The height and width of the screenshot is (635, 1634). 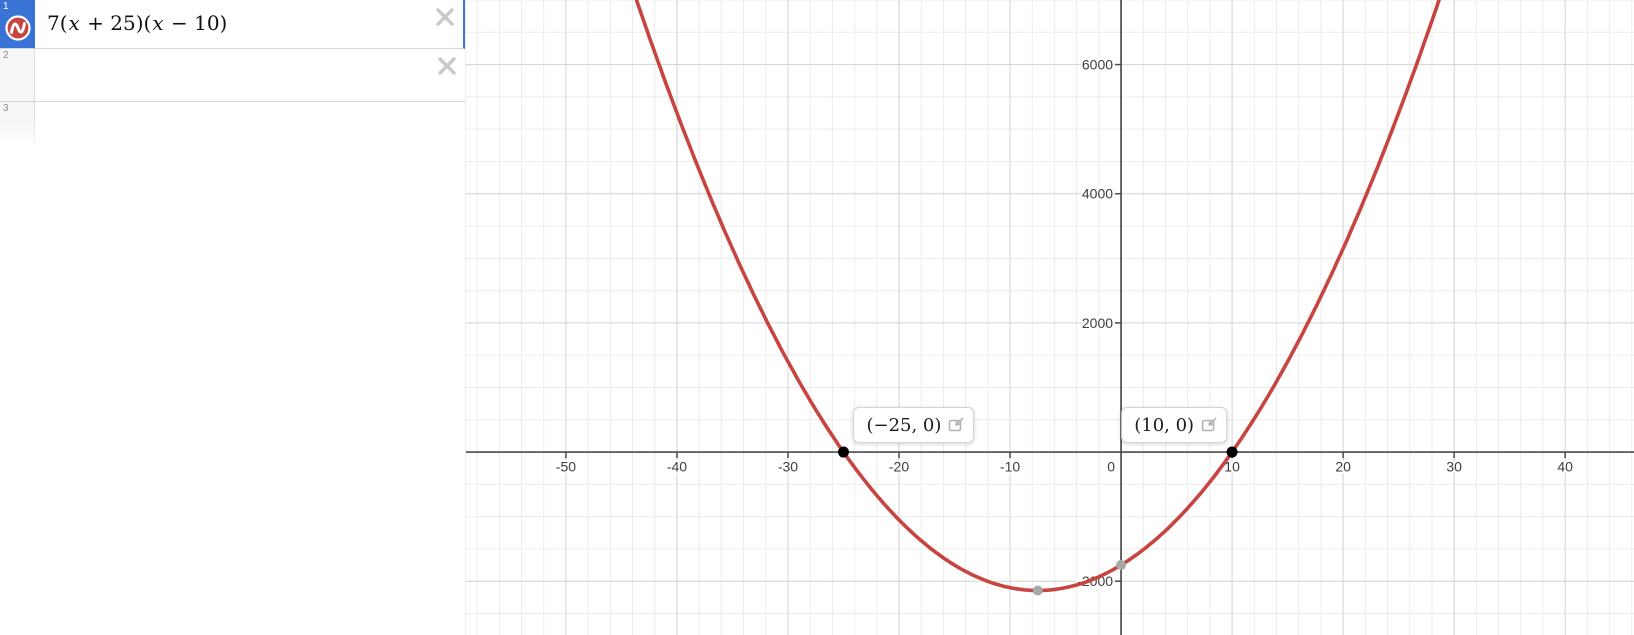 I want to click on svg-text: -50, so click(x=566, y=466).